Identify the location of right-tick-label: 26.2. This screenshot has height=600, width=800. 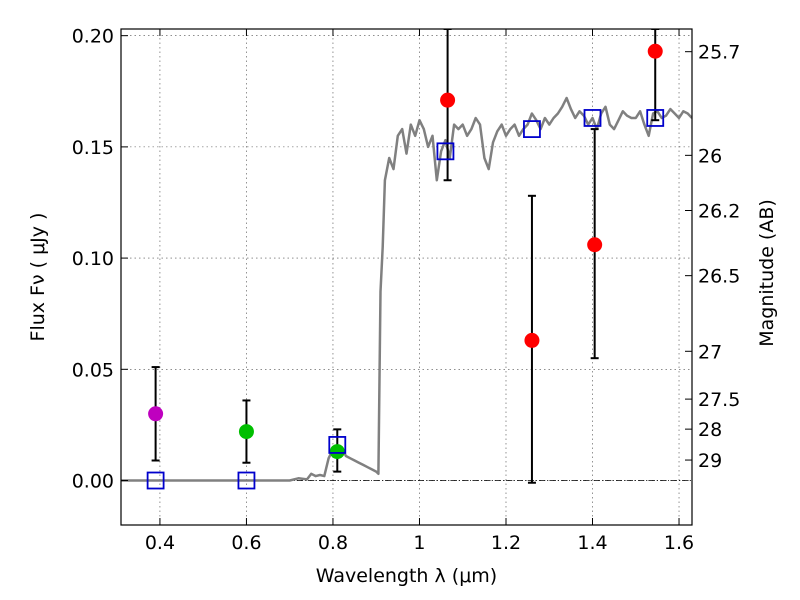
(719, 211).